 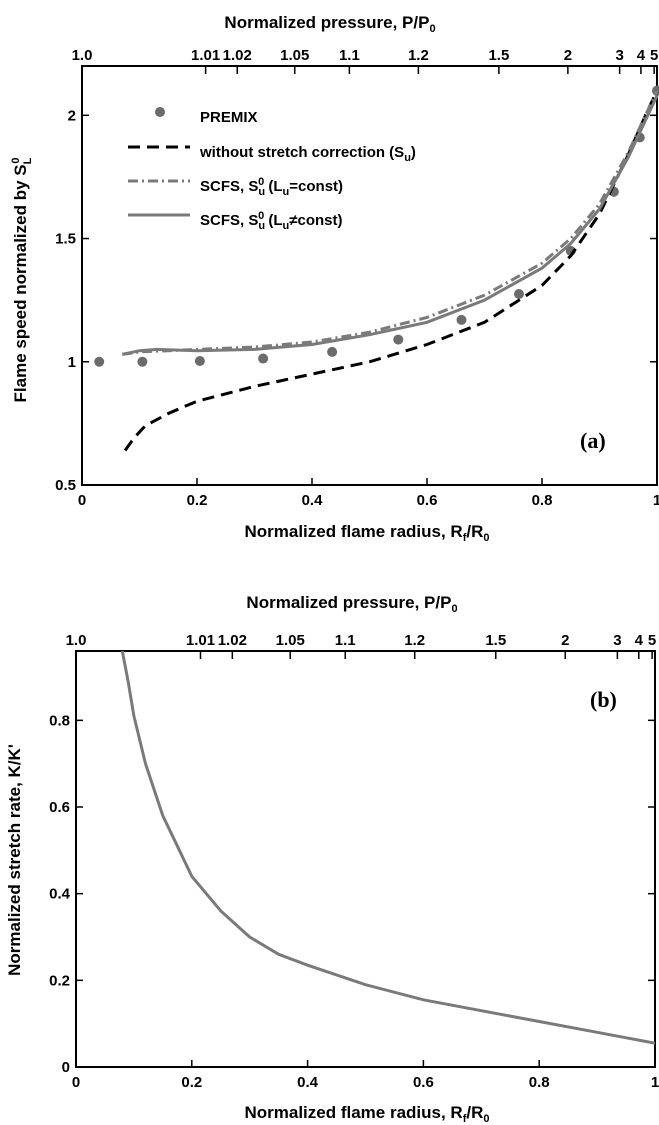 What do you see at coordinates (65, 239) in the screenshot?
I see `y-tick-label: 1.5` at bounding box center [65, 239].